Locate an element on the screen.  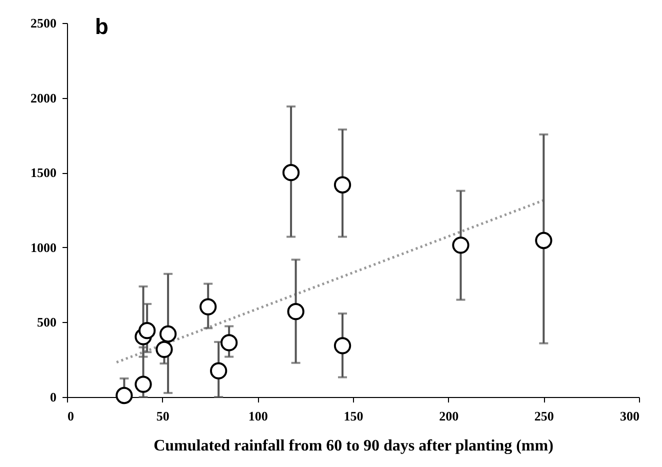
x-tick-label: 50 is located at coordinates (163, 416).